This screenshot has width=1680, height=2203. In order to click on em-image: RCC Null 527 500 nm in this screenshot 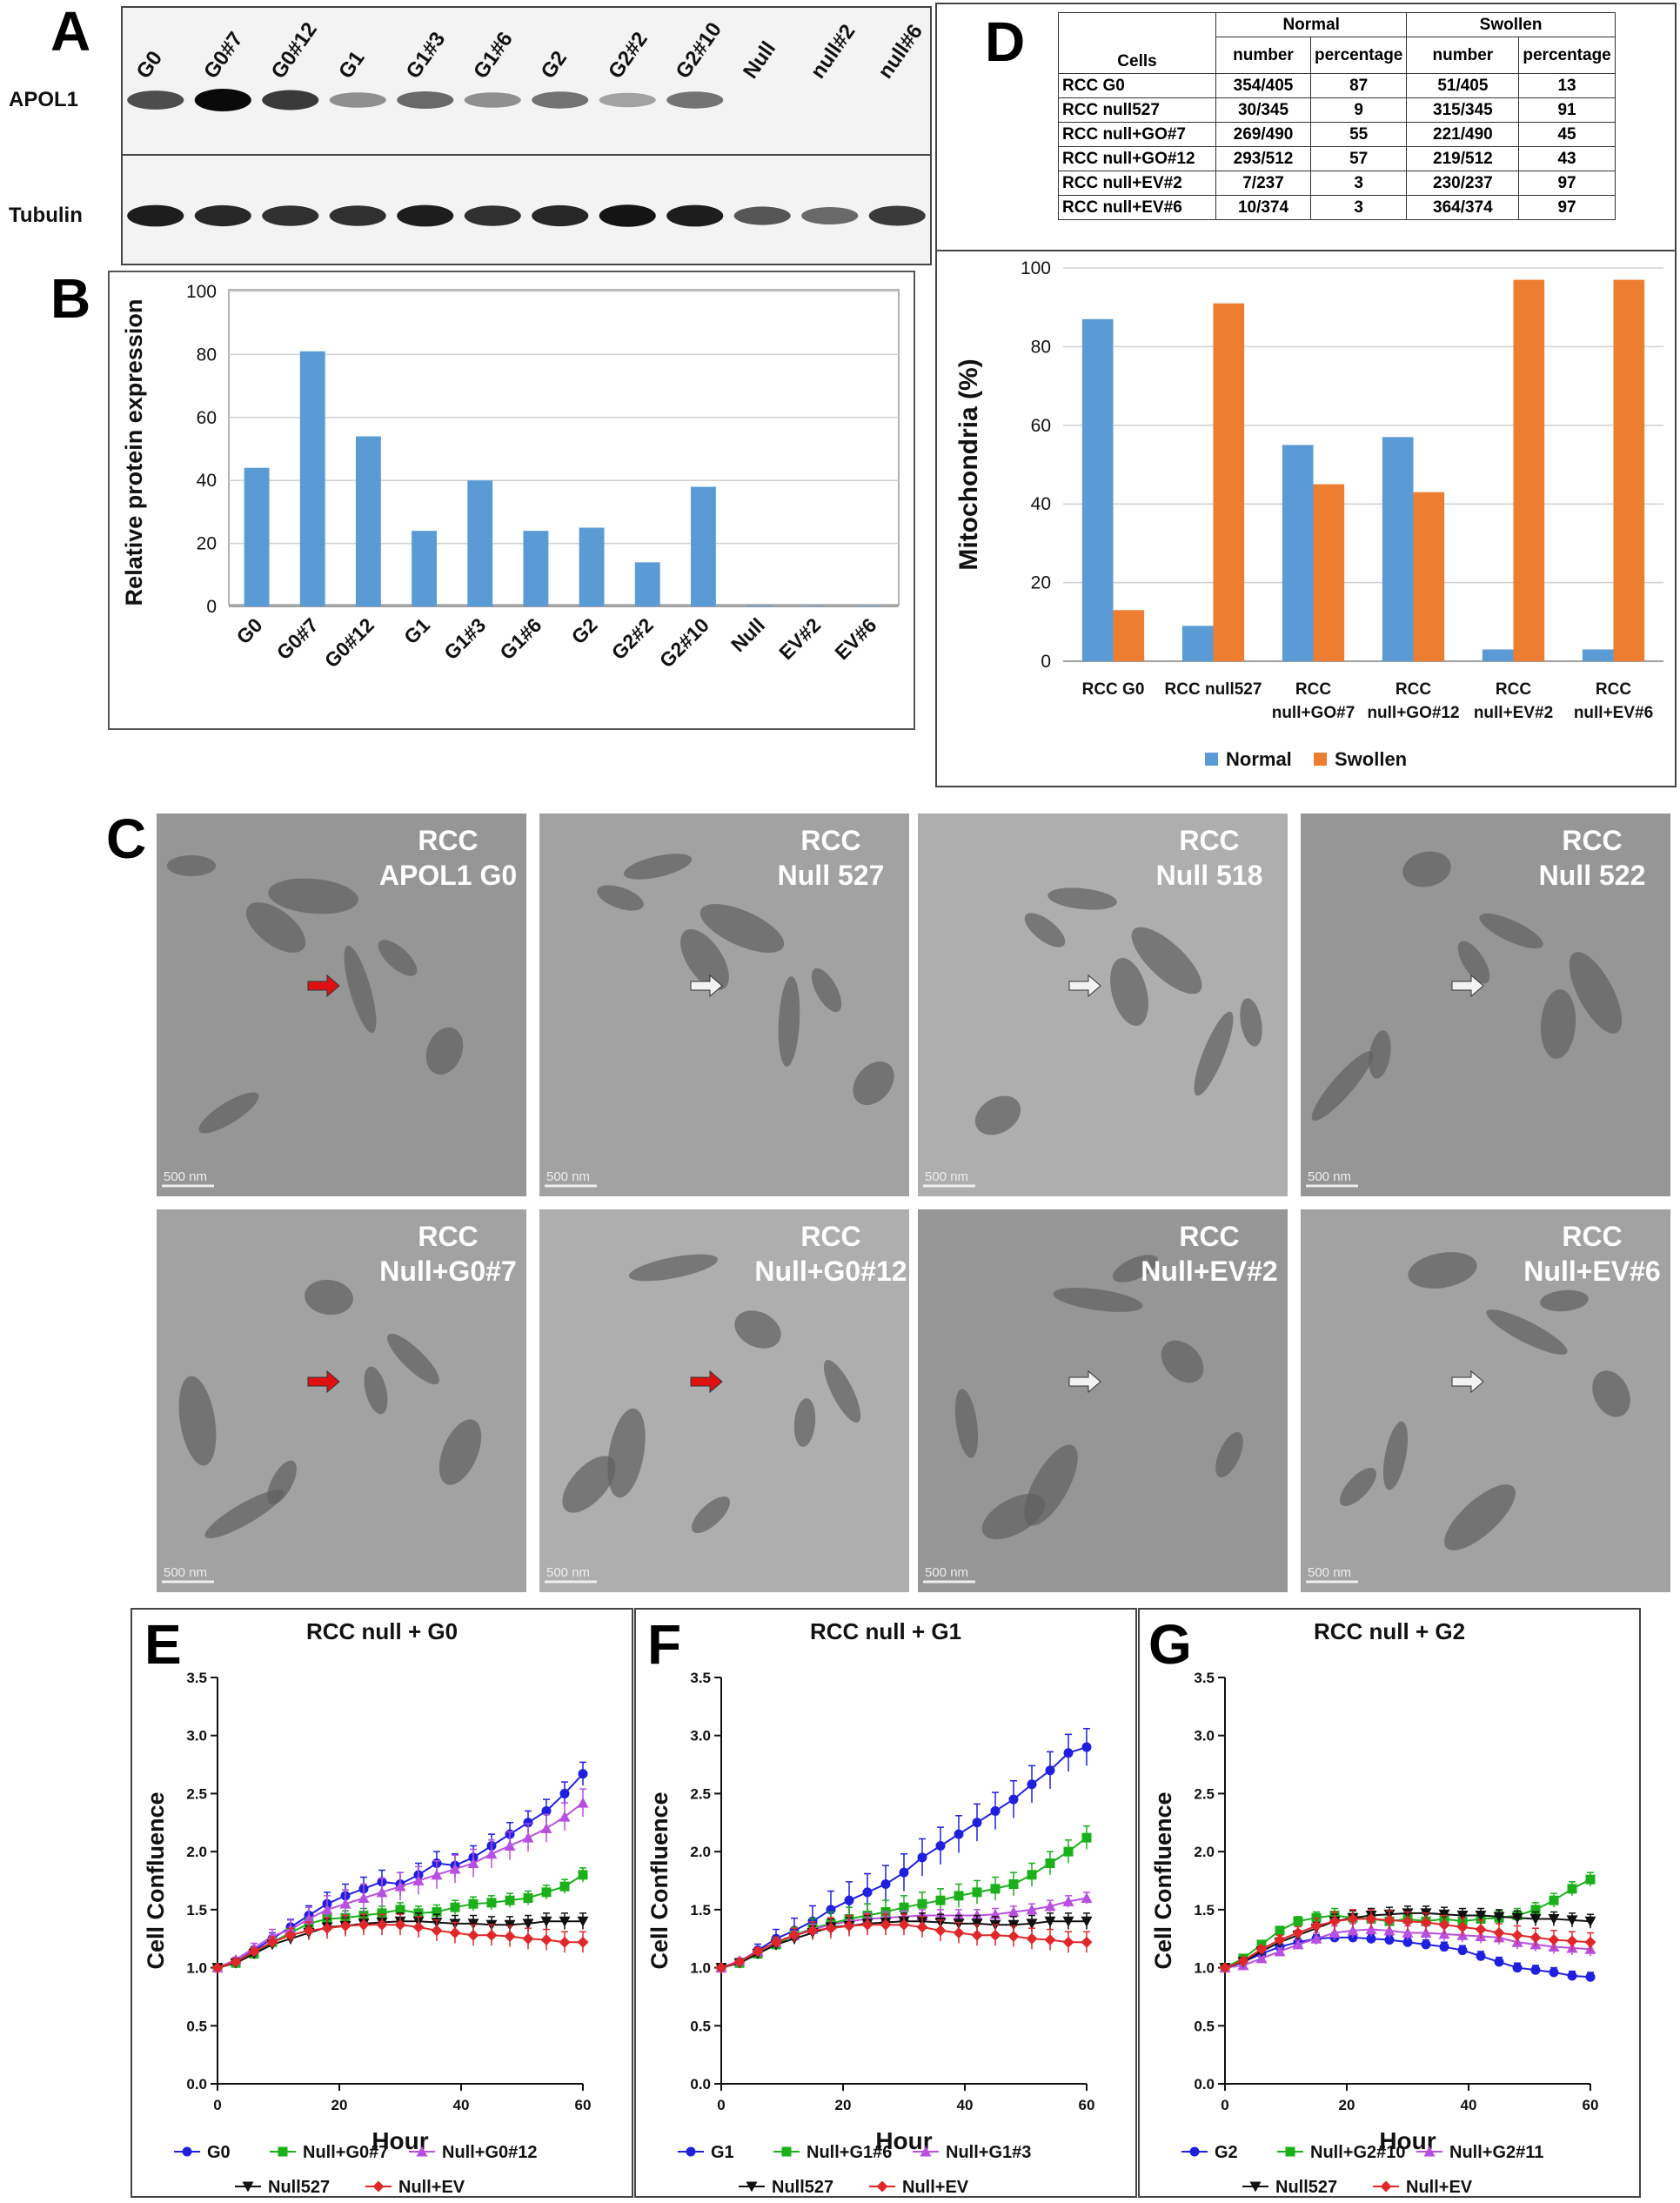, I will do `click(724, 1005)`.